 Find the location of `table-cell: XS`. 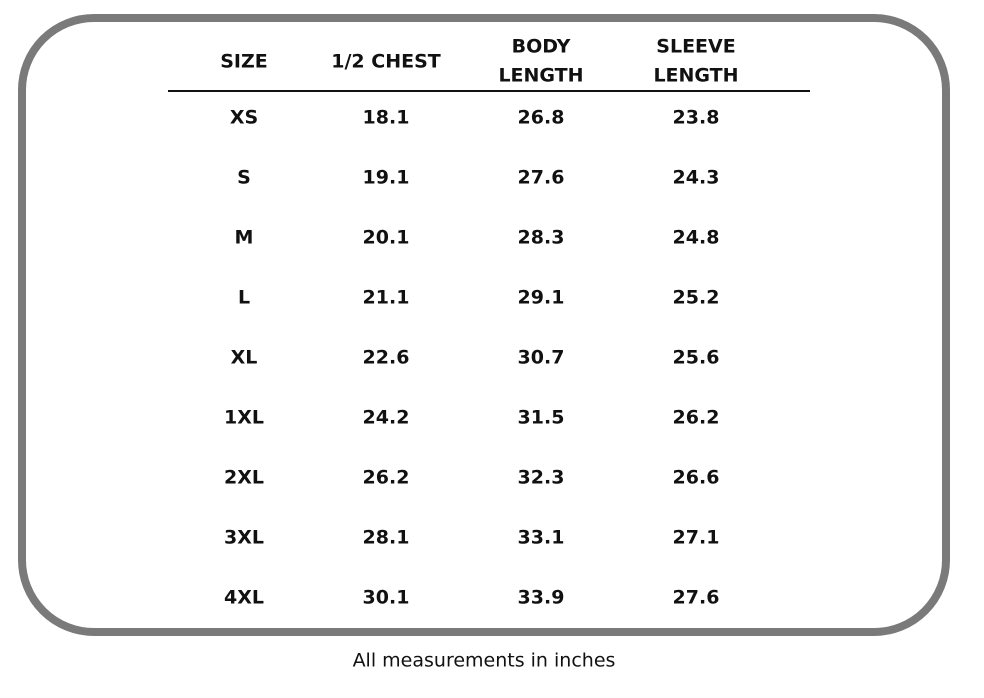

table-cell: XS is located at coordinates (244, 118).